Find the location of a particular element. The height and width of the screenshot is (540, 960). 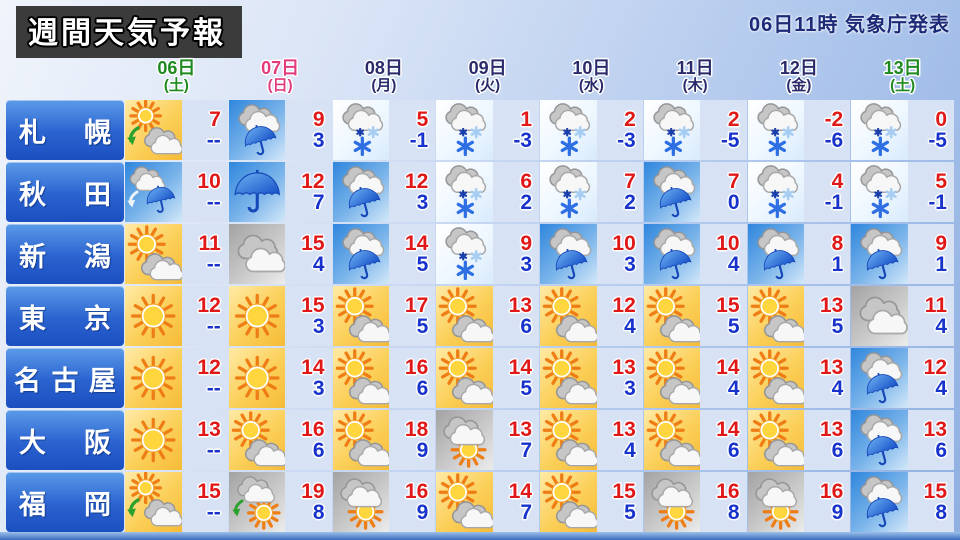

weather-cell: 13 5 is located at coordinates (799, 316).